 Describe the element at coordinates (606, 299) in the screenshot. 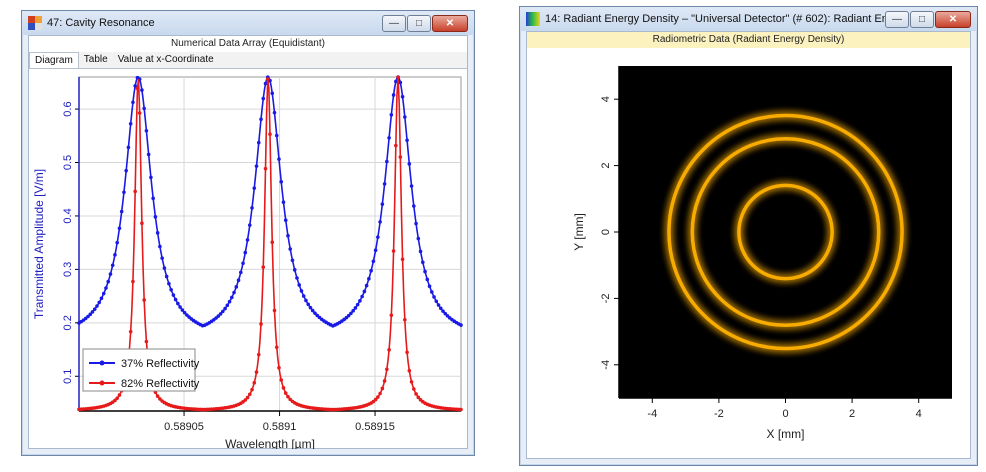

I see `y-tick-label: -2` at that location.